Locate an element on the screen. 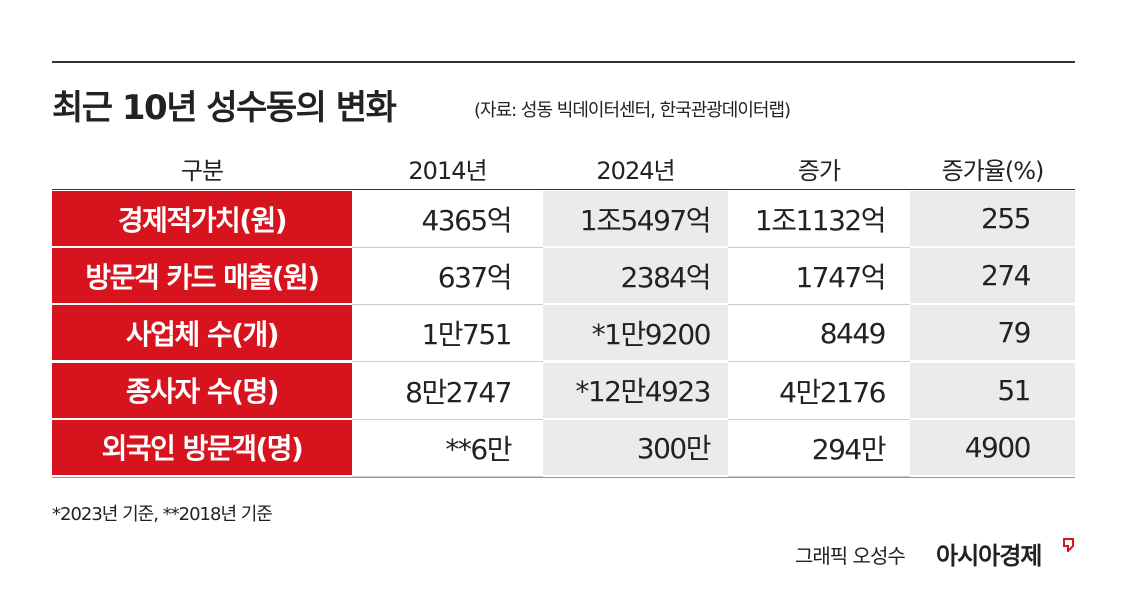 The width and height of the screenshot is (1127, 591). column-header: 2024년 is located at coordinates (635, 170).